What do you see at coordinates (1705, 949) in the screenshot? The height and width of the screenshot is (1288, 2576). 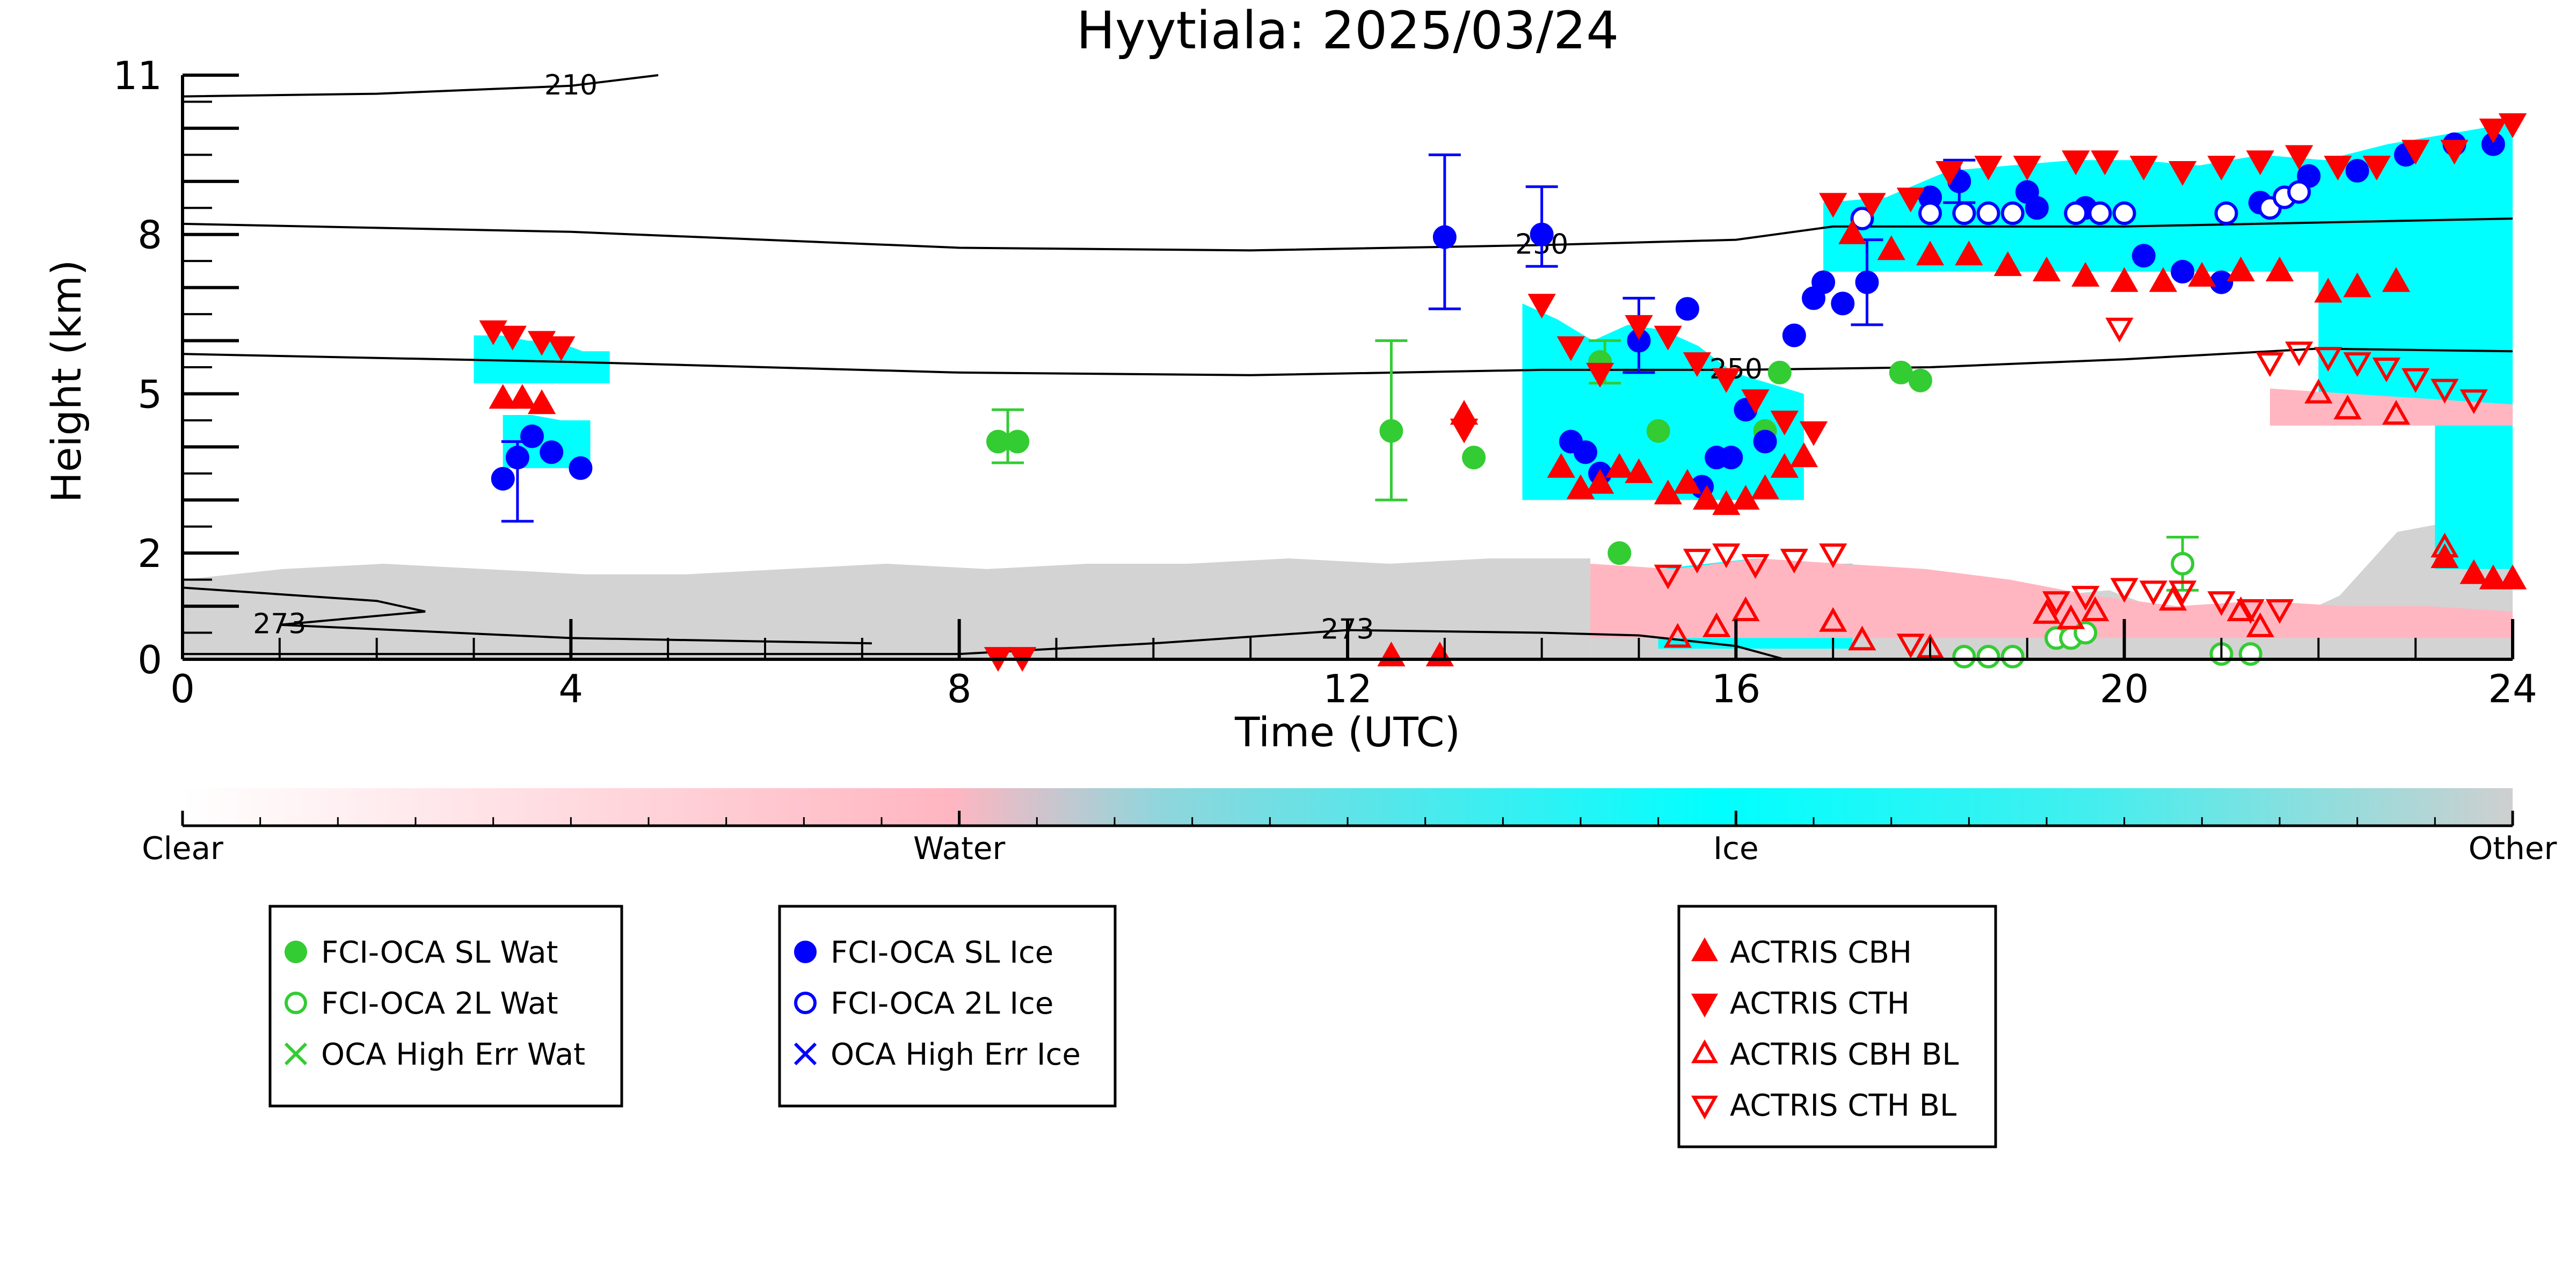 I see `legend-marker-actris-cbh` at bounding box center [1705, 949].